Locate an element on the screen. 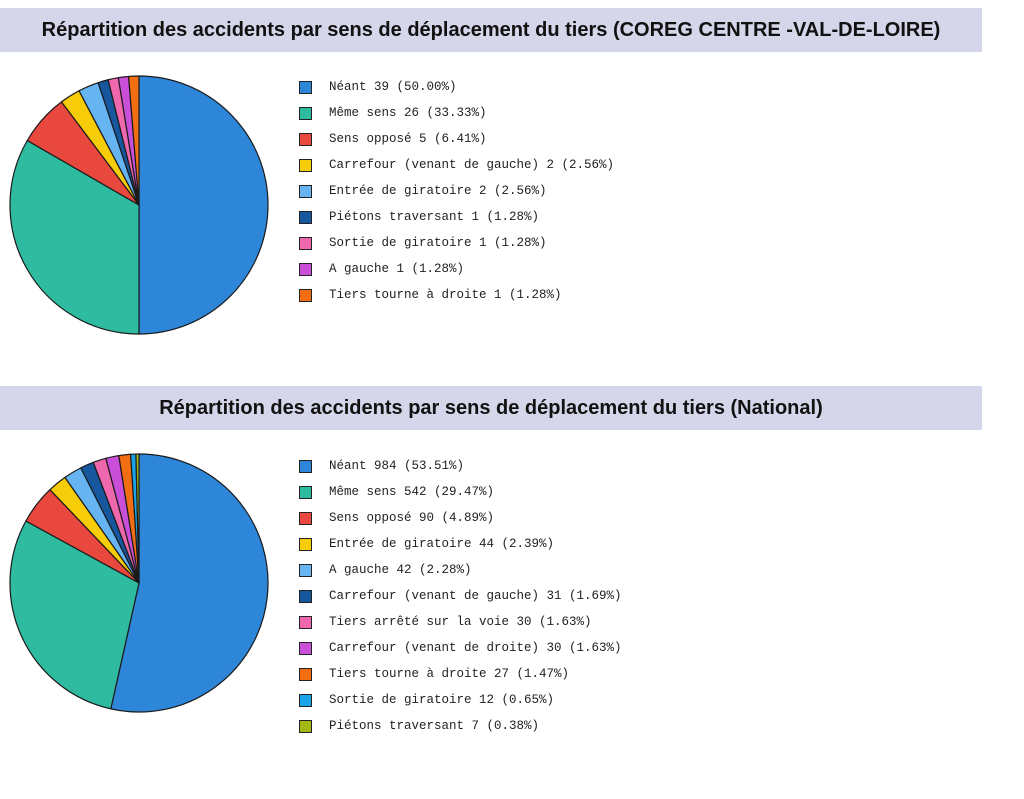 This screenshot has width=1024, height=799. legend-item: Sens opposé 5 (6.41%) is located at coordinates (456, 139).